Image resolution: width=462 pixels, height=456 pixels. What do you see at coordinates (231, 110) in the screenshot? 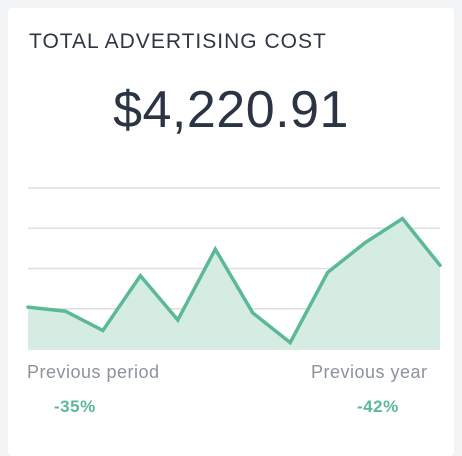
I see `total-cost-value: $4,220.91` at bounding box center [231, 110].